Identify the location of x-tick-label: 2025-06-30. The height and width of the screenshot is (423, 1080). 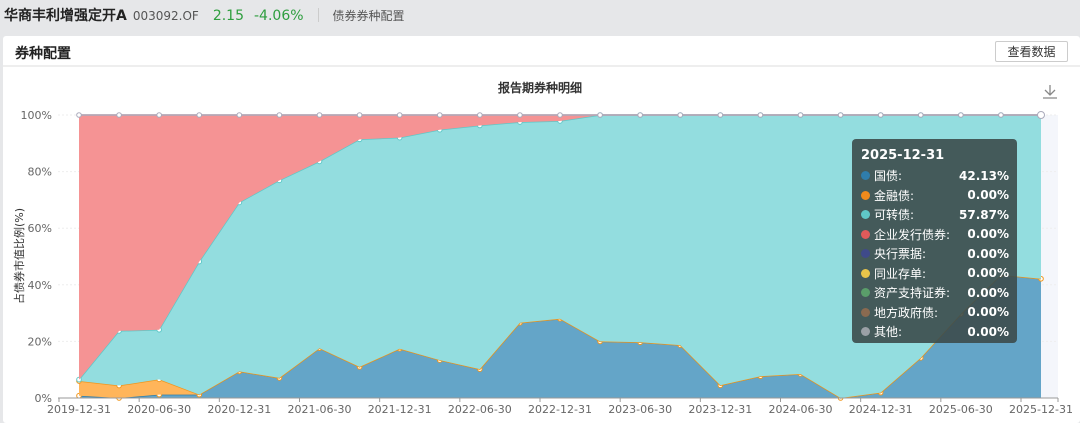
(961, 409).